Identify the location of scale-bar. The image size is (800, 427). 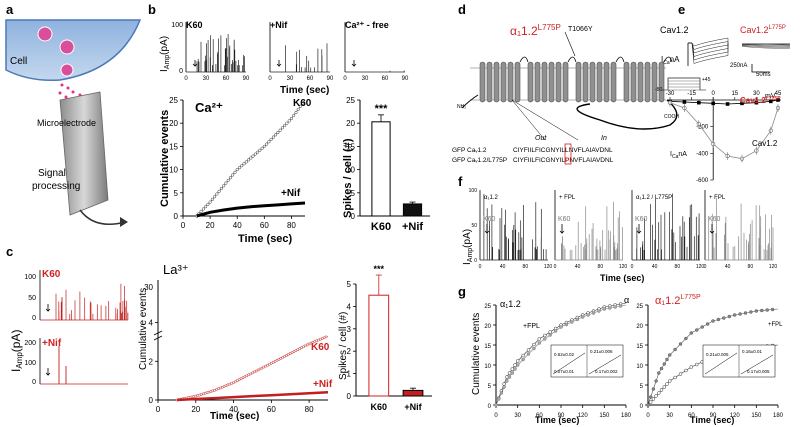
(760, 68).